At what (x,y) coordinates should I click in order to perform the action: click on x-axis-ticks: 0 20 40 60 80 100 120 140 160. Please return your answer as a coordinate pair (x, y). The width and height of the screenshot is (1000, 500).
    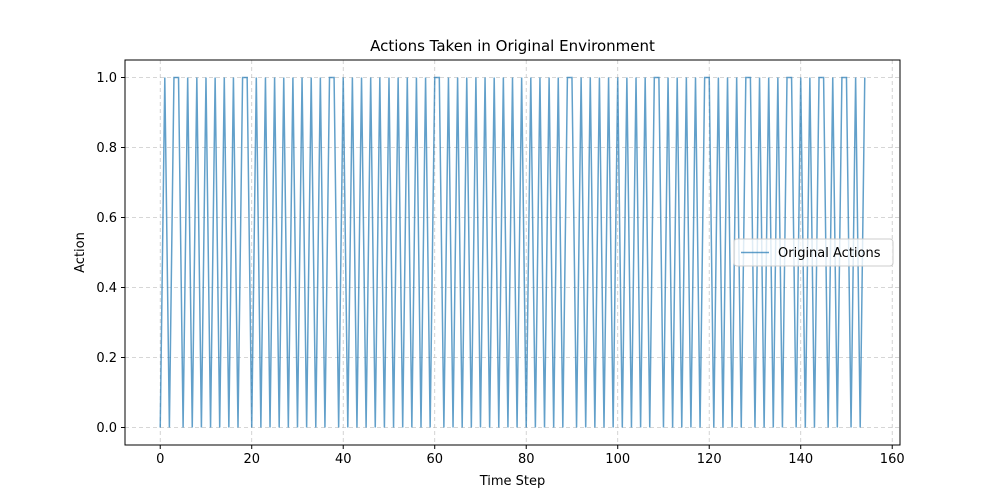
    Looking at the image, I should click on (530, 456).